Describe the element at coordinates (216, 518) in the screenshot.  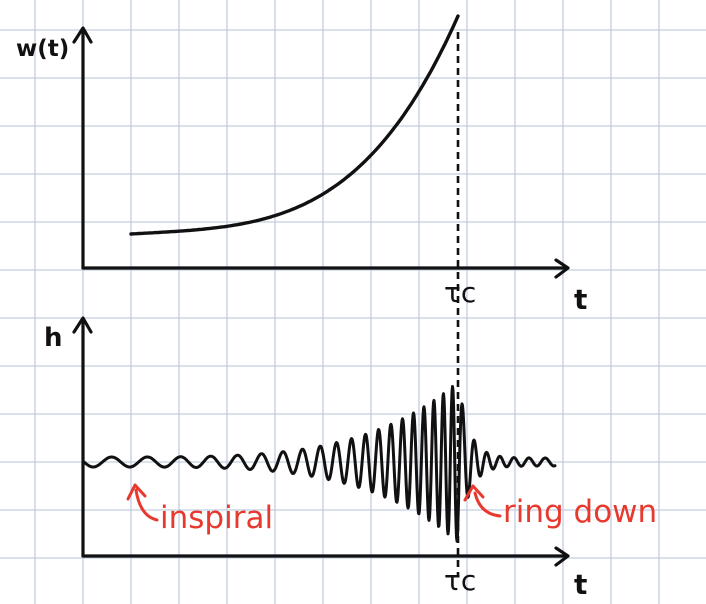
I see `inspiral-label: inspiral` at that location.